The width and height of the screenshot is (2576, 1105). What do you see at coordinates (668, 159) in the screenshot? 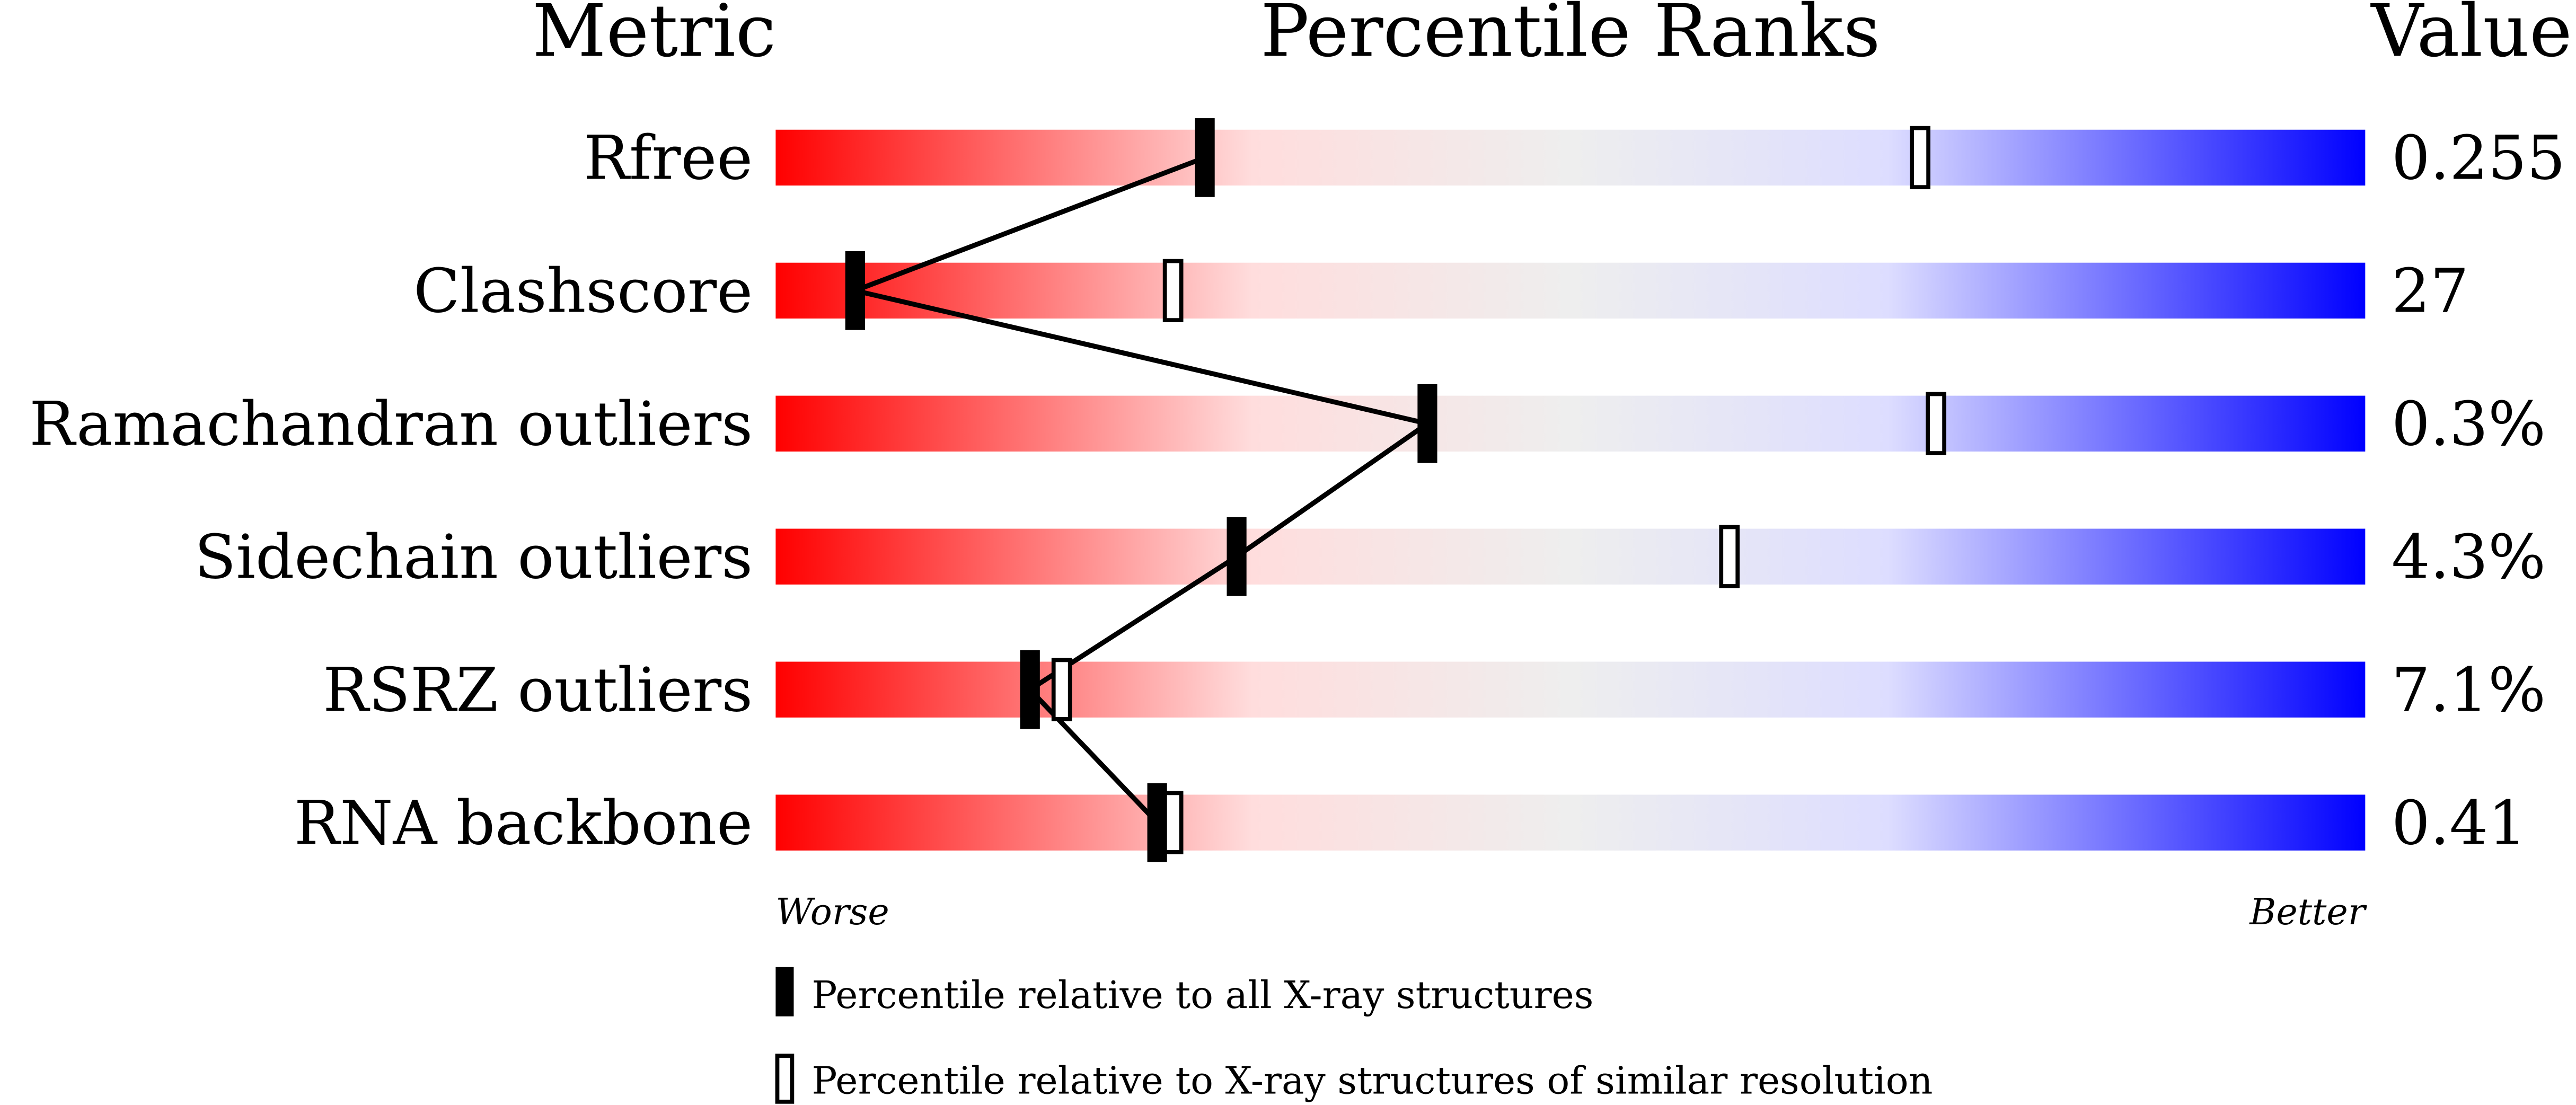
I see `metric-label: Rfree` at bounding box center [668, 159].